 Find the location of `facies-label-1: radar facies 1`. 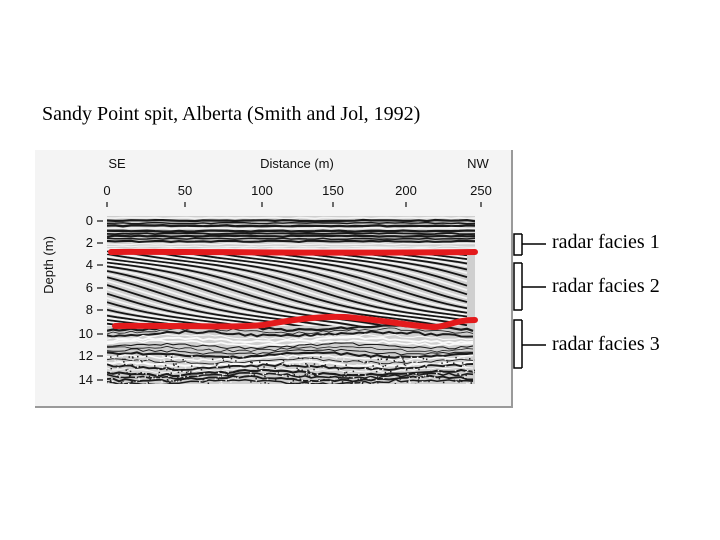

facies-label-1: radar facies 1 is located at coordinates (606, 242).